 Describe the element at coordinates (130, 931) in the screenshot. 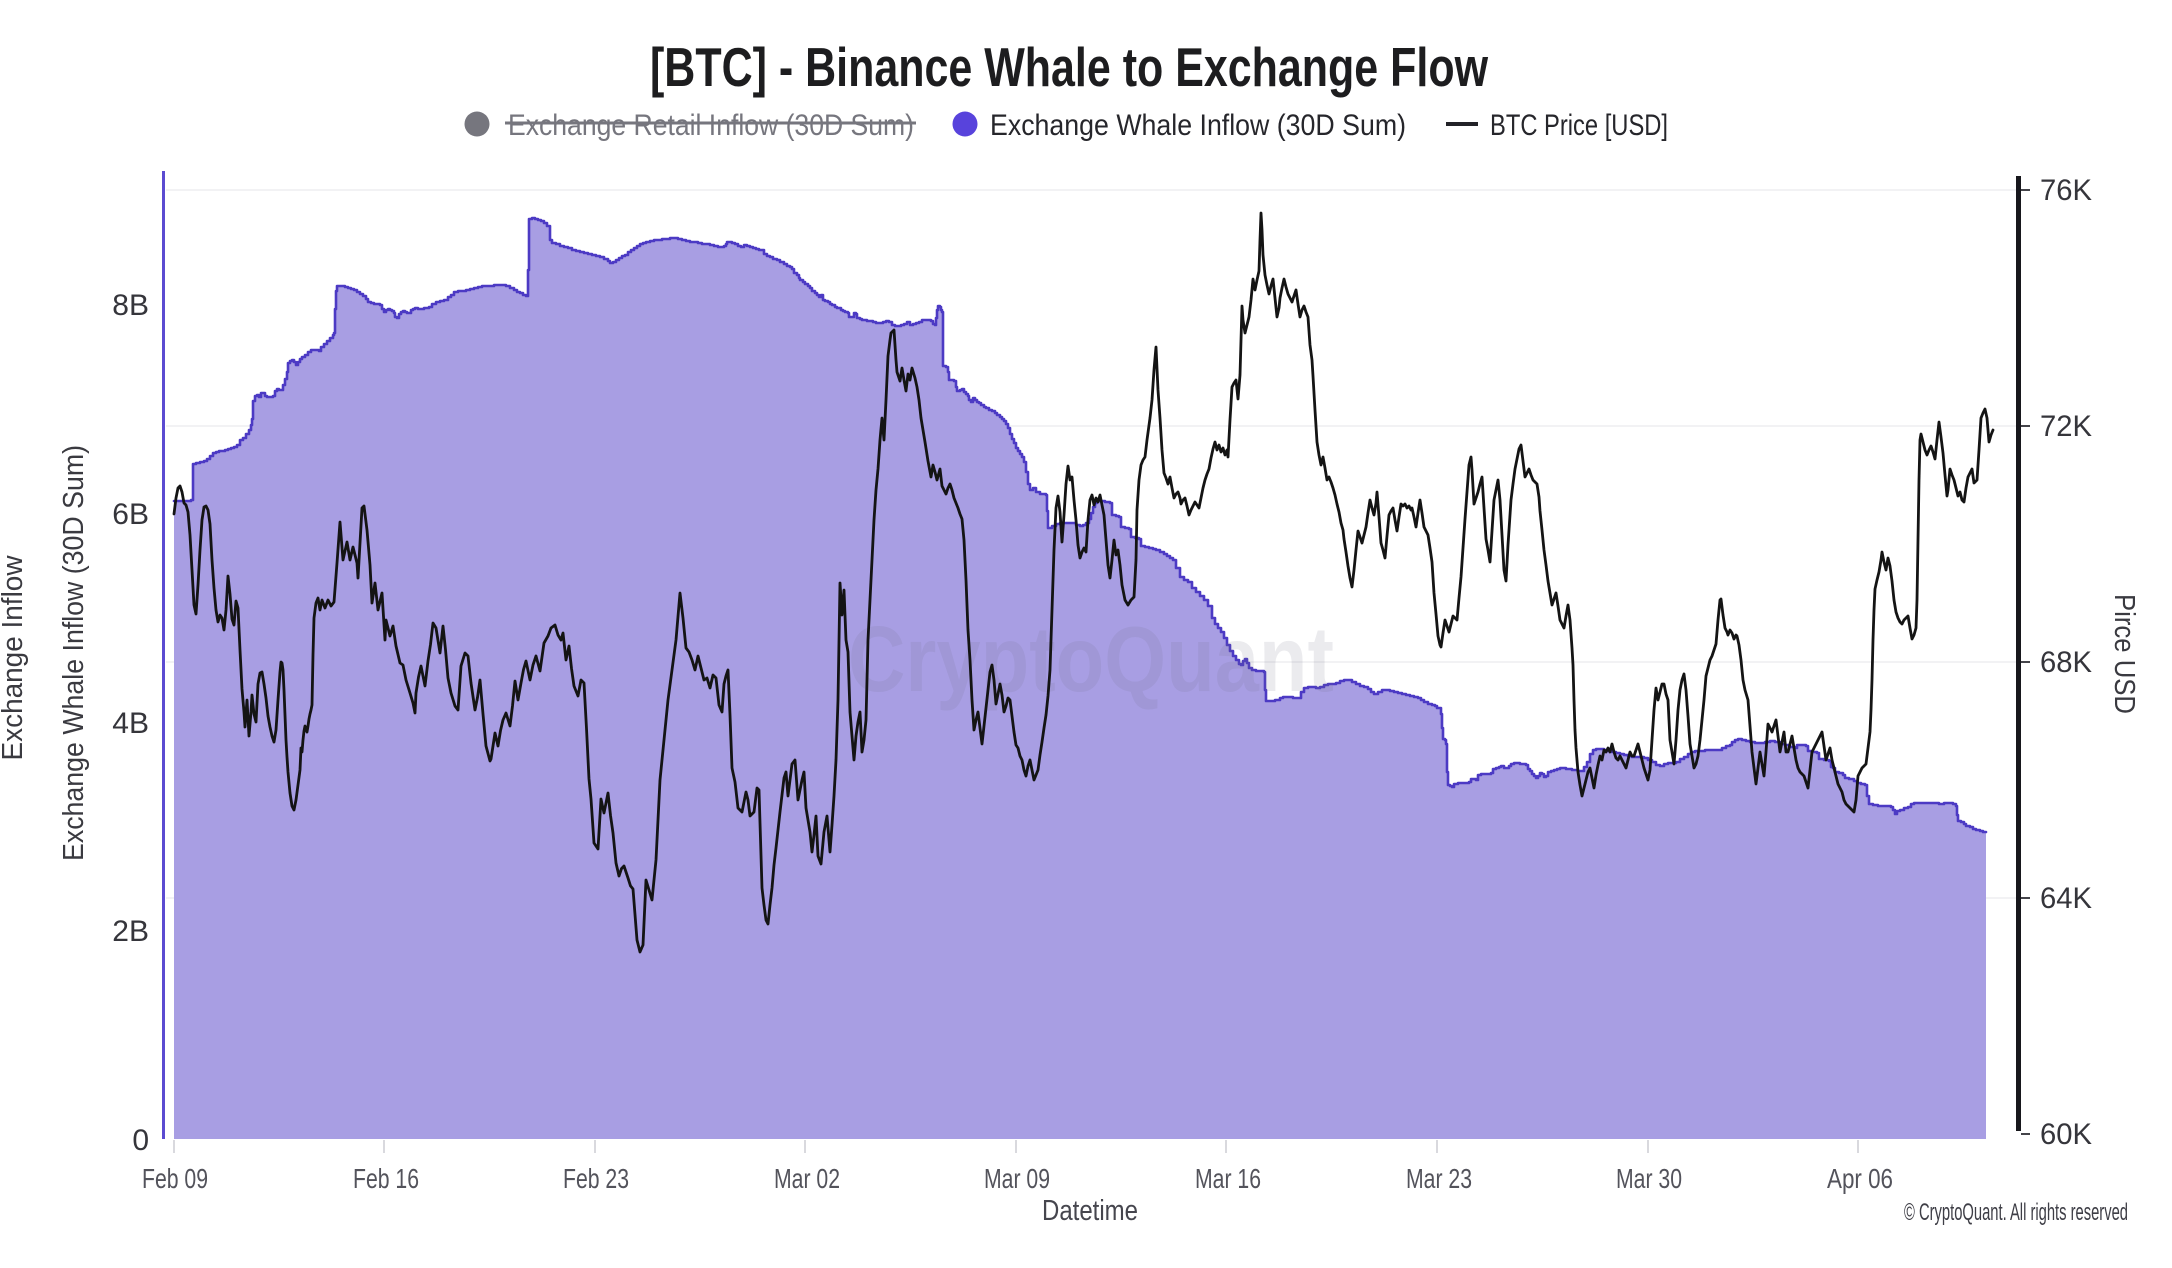

I see `svg-text: 2B` at that location.